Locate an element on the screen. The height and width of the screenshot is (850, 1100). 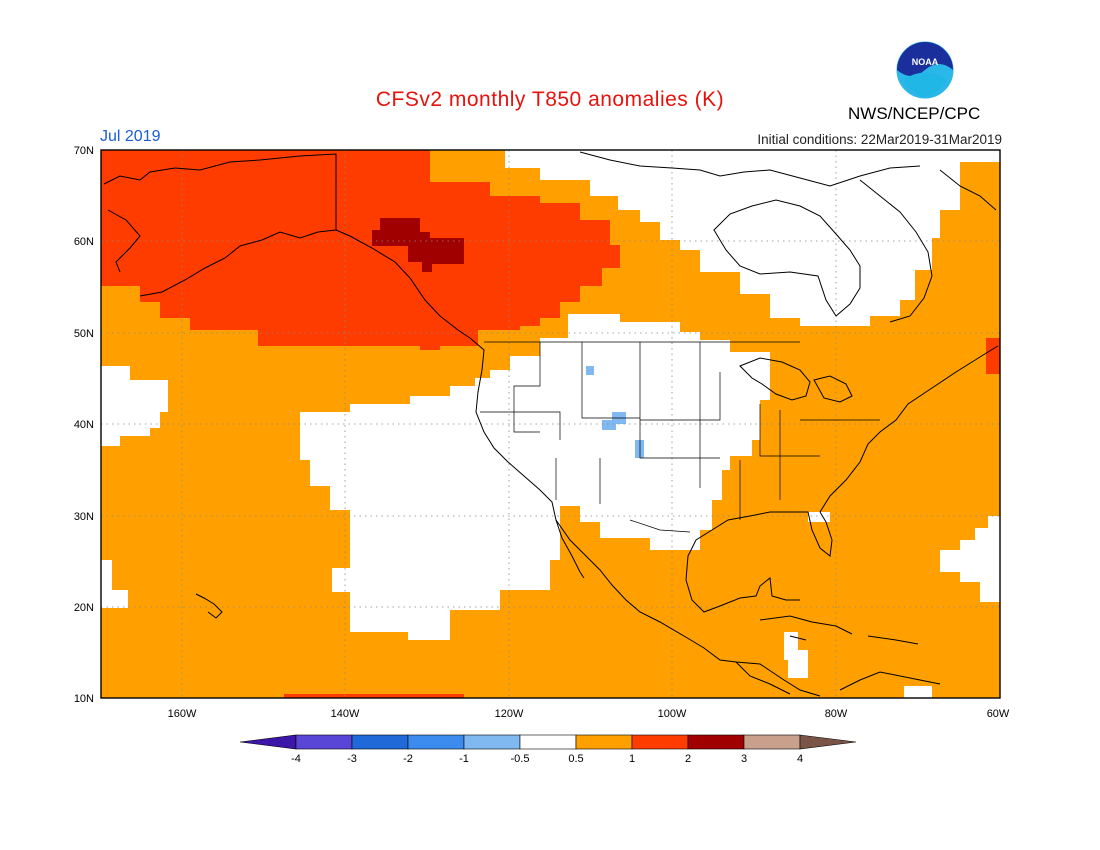
neutral-region-canada is located at coordinates (752, 238).